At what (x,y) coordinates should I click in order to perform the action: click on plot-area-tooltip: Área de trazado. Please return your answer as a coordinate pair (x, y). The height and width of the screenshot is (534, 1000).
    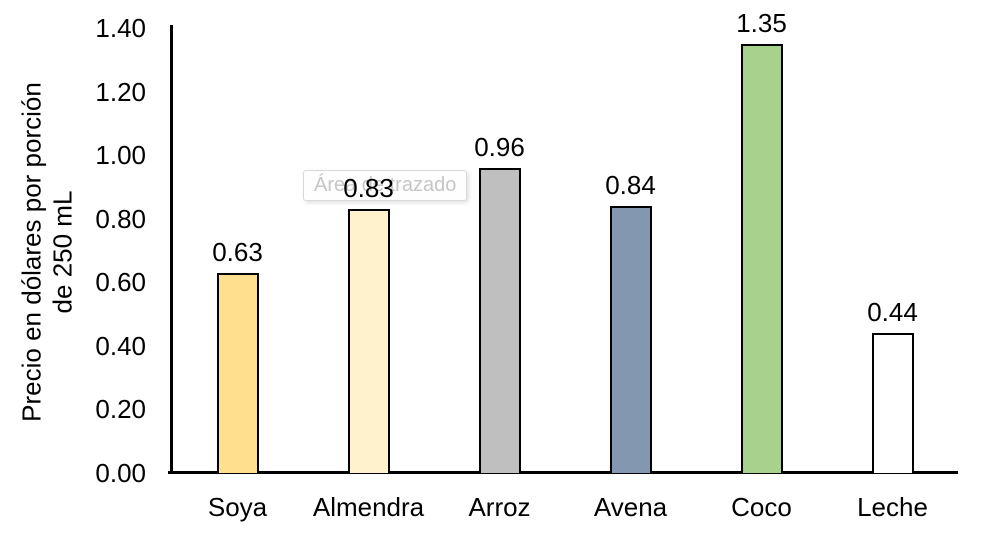
    Looking at the image, I should click on (385, 185).